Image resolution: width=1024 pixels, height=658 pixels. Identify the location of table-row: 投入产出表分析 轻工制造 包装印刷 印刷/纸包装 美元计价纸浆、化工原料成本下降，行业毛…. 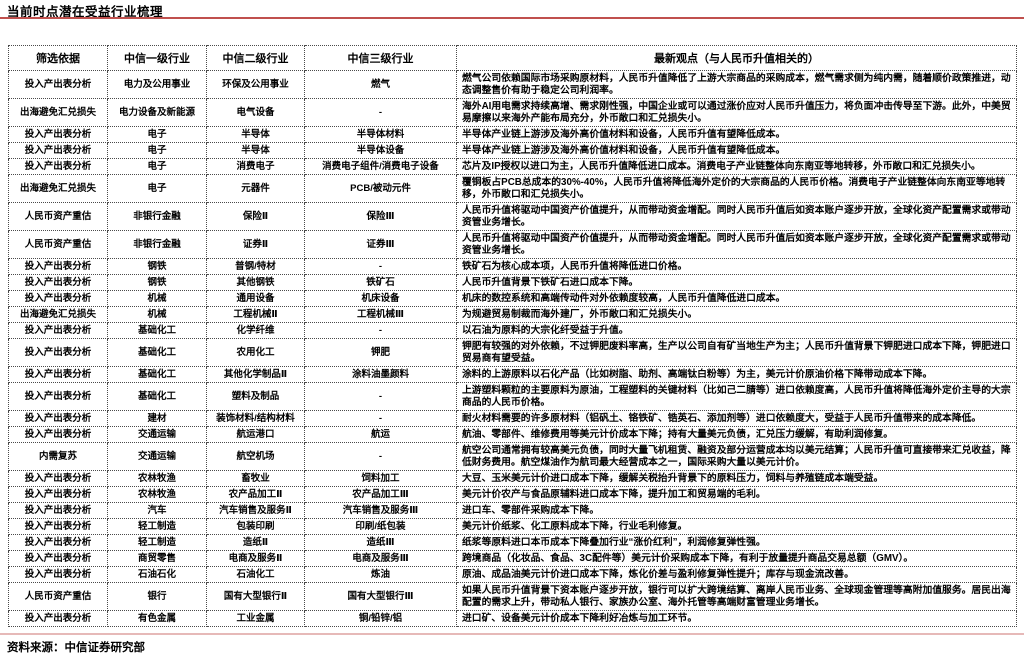
(512, 526).